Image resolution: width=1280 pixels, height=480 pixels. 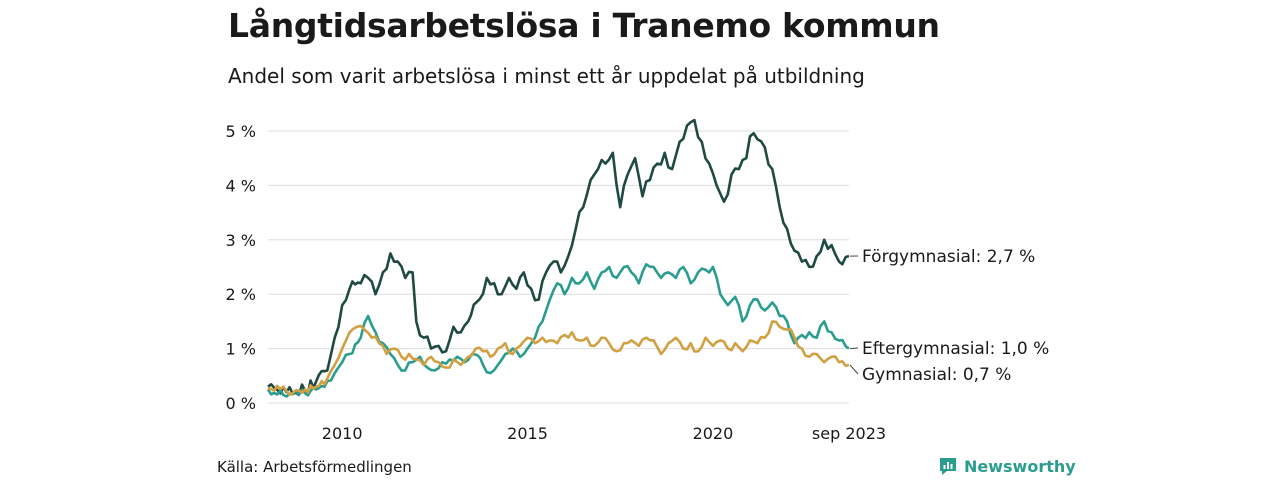 What do you see at coordinates (955, 349) in the screenshot?
I see `series-end-label-eftergymnasial: Eftergymnasial: 1,0 %` at bounding box center [955, 349].